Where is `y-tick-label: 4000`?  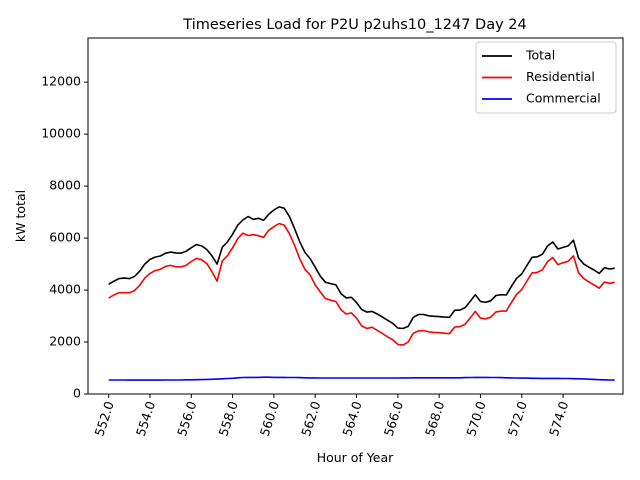 y-tick-label: 4000 is located at coordinates (65, 289).